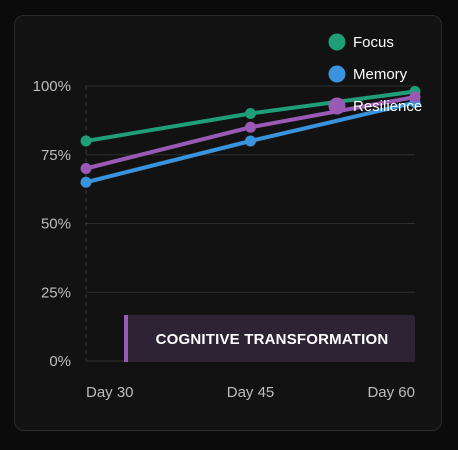 The height and width of the screenshot is (450, 458). I want to click on annotation-background, so click(269, 338).